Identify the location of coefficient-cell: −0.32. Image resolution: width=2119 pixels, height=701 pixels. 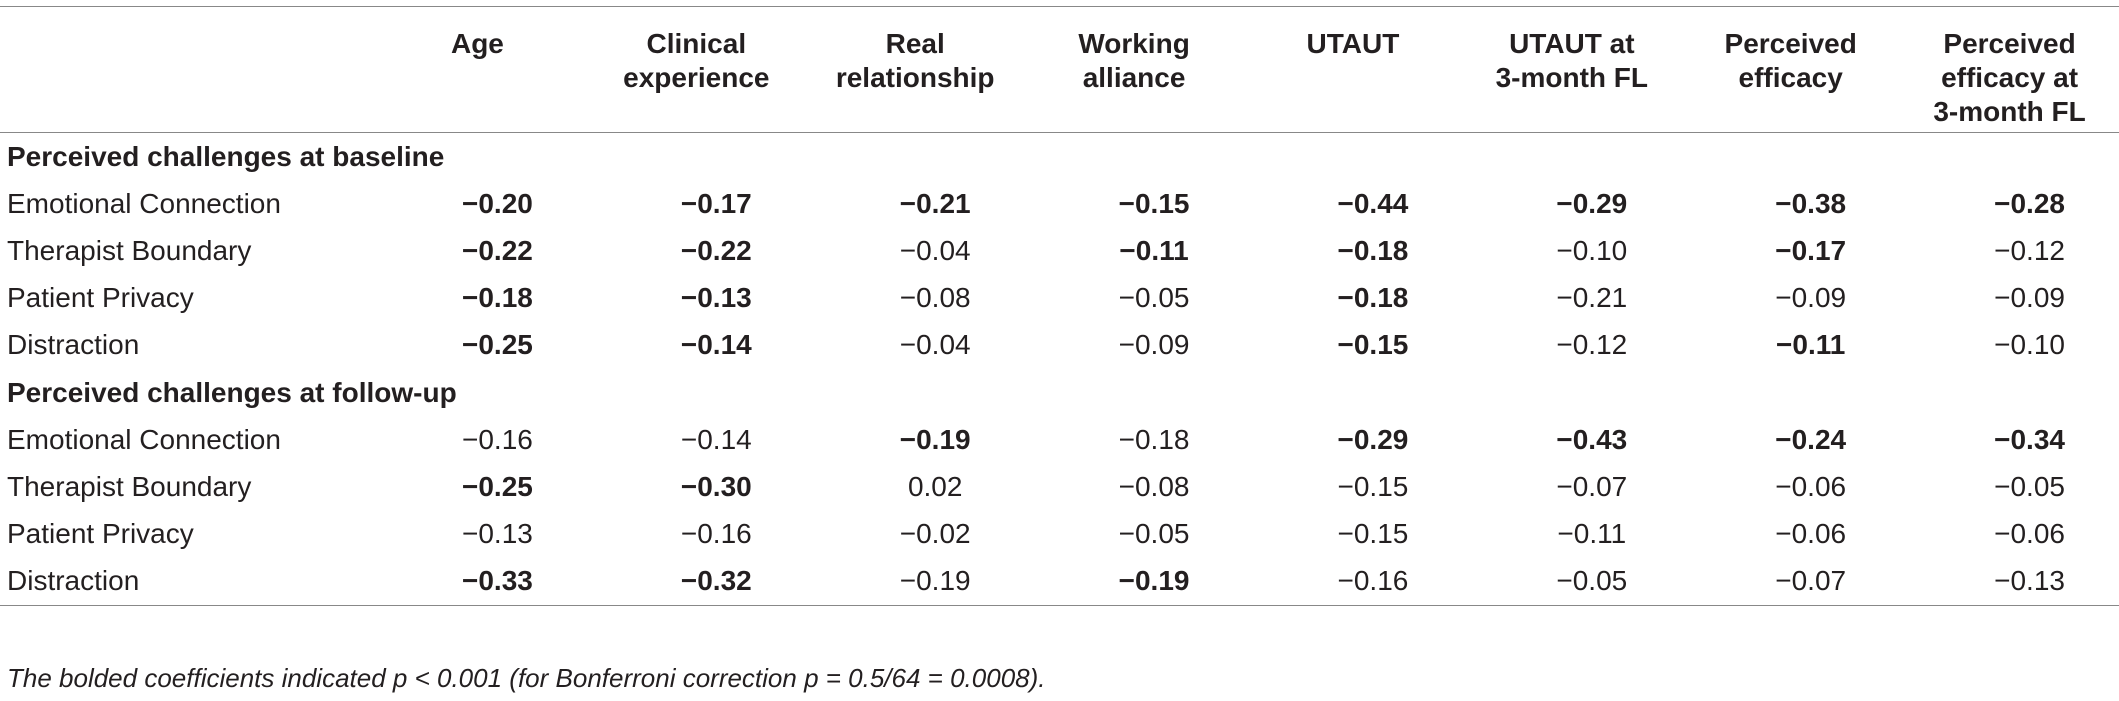
(696, 581).